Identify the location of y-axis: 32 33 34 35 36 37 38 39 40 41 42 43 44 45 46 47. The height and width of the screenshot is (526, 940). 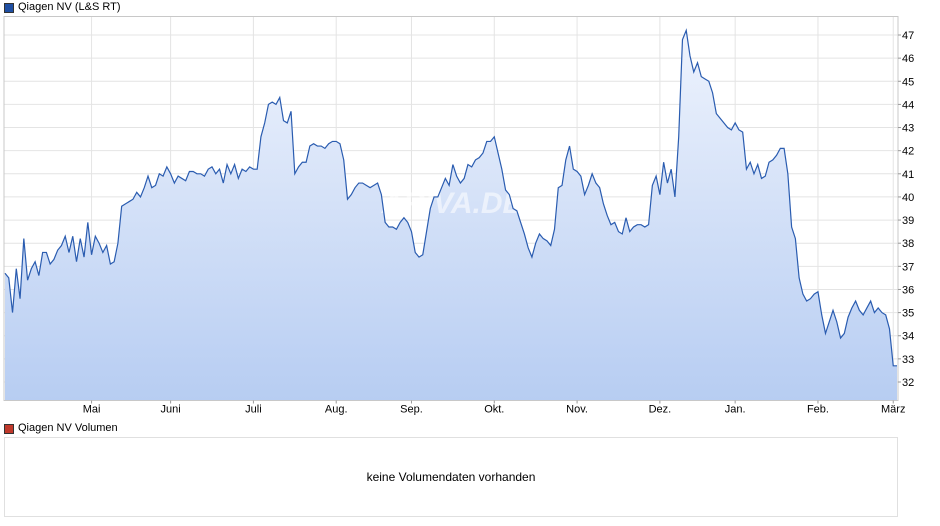
(906, 209).